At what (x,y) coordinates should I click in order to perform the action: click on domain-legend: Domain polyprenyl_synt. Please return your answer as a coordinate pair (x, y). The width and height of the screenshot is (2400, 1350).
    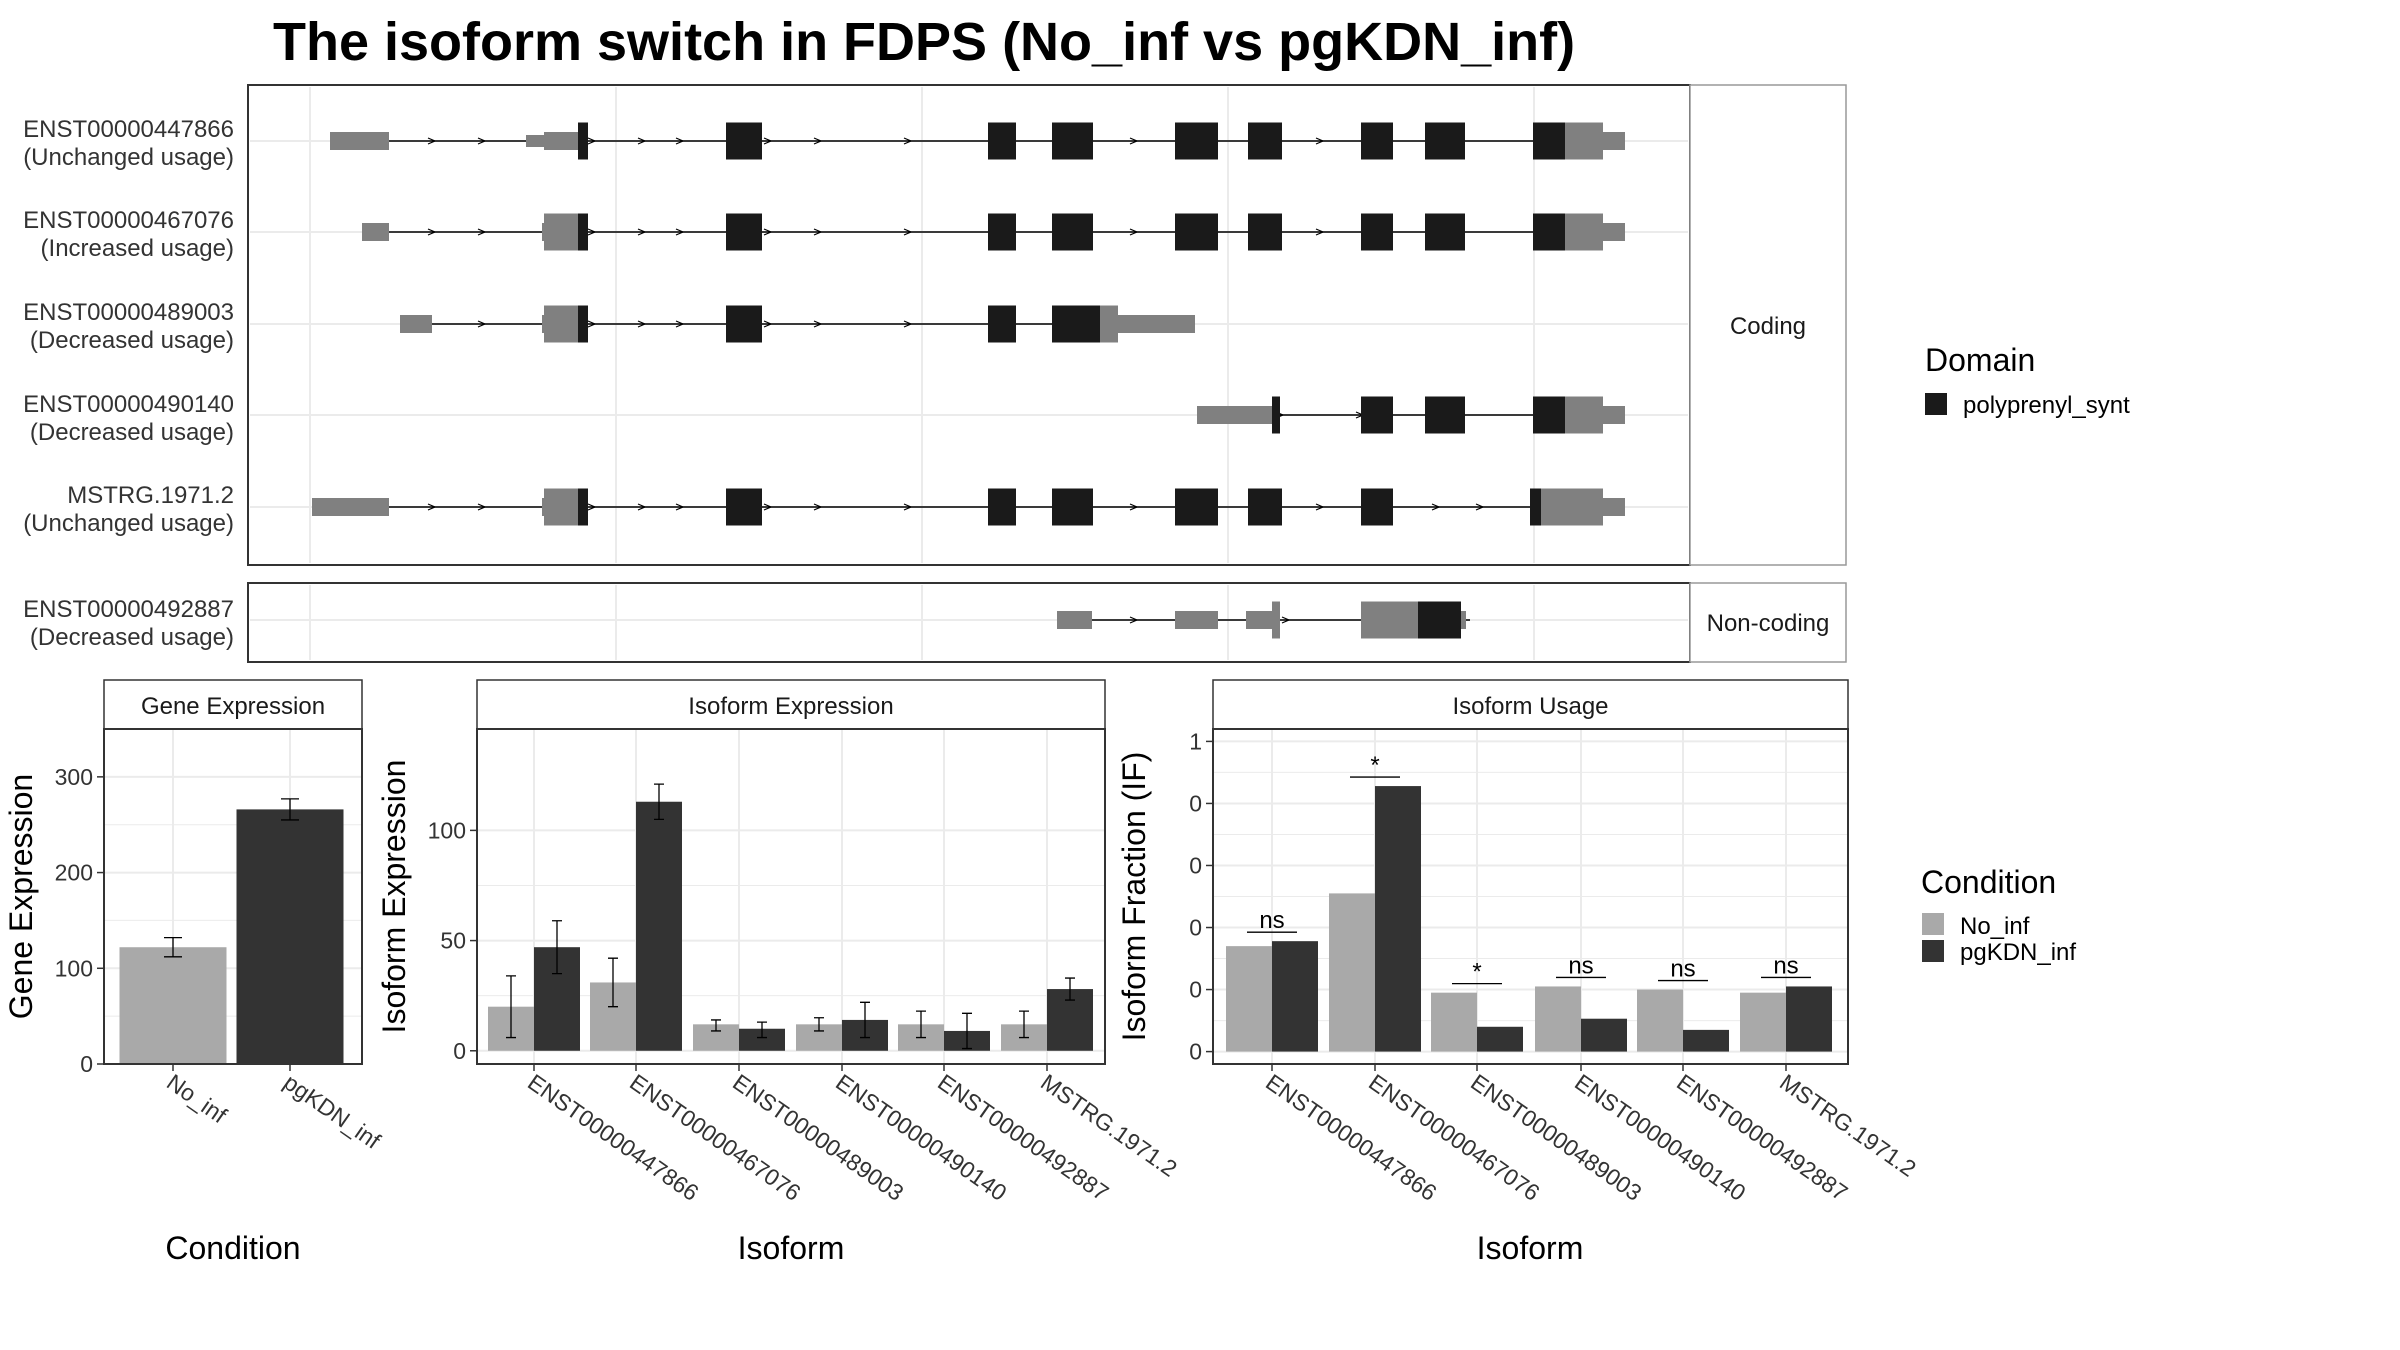
    Looking at the image, I should click on (2027, 380).